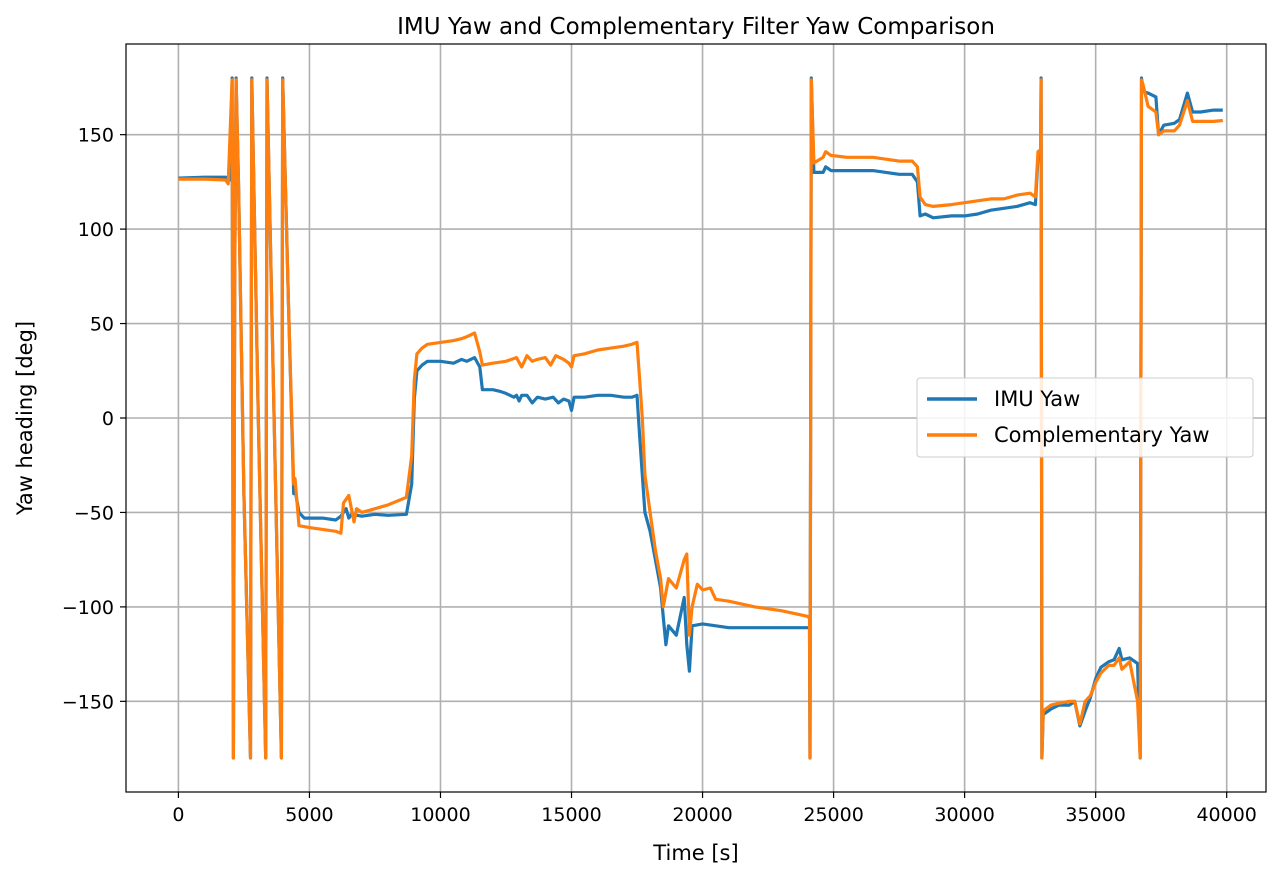 This screenshot has width=1280, height=884. What do you see at coordinates (695, 853) in the screenshot?
I see `x-axis-label: Time [s]` at bounding box center [695, 853].